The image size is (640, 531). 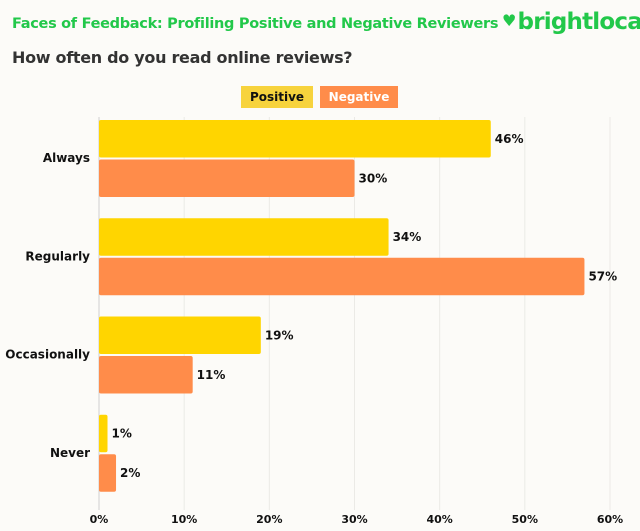 I want to click on logo-text: brightlocal, so click(x=578, y=22).